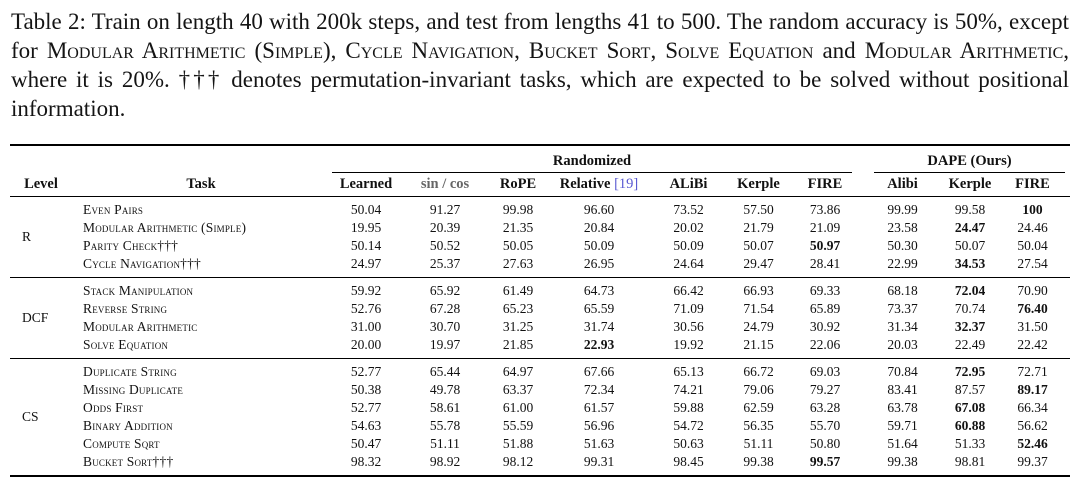 The width and height of the screenshot is (1080, 489). Describe the element at coordinates (825, 245) in the screenshot. I see `value-cell: 50.97` at that location.